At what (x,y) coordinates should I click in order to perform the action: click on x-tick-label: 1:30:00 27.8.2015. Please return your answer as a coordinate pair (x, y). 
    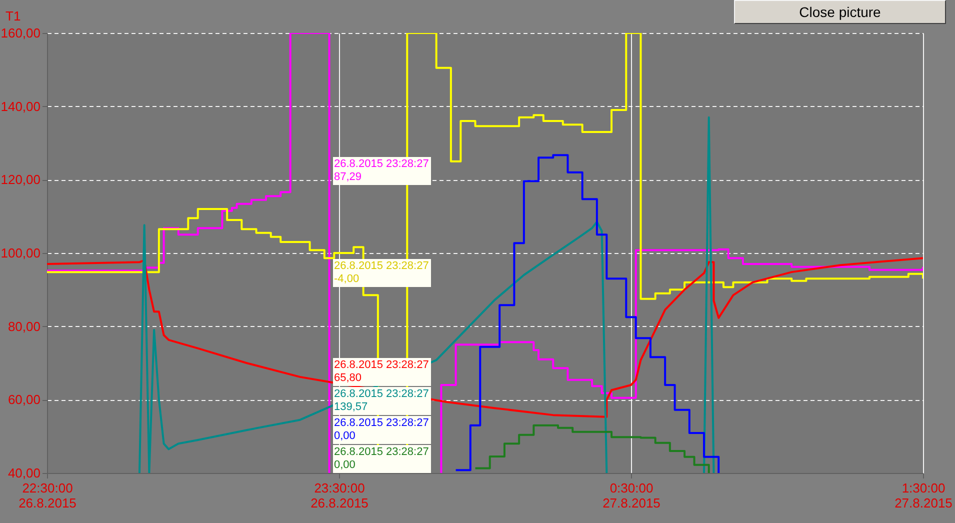
    Looking at the image, I should click on (923, 495).